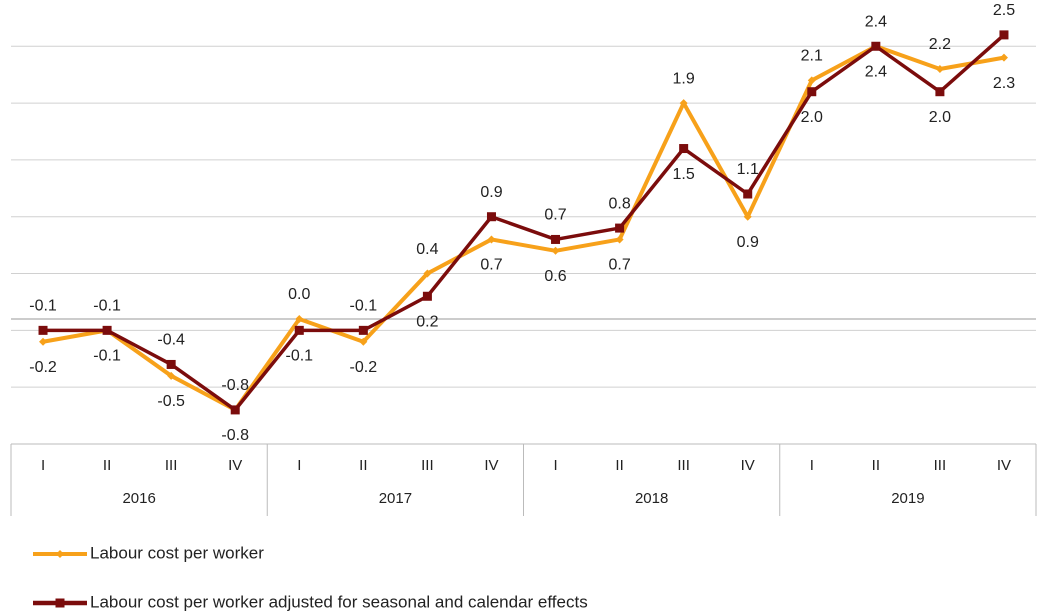 This screenshot has width=1039, height=616. I want to click on data-label: 2.2, so click(940, 44).